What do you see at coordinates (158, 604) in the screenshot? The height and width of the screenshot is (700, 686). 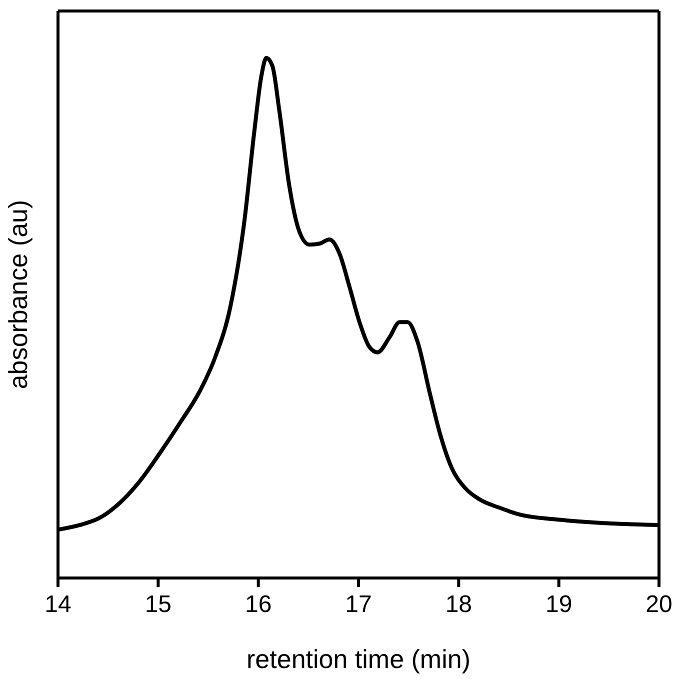 I see `x-tick-label: 15` at bounding box center [158, 604].